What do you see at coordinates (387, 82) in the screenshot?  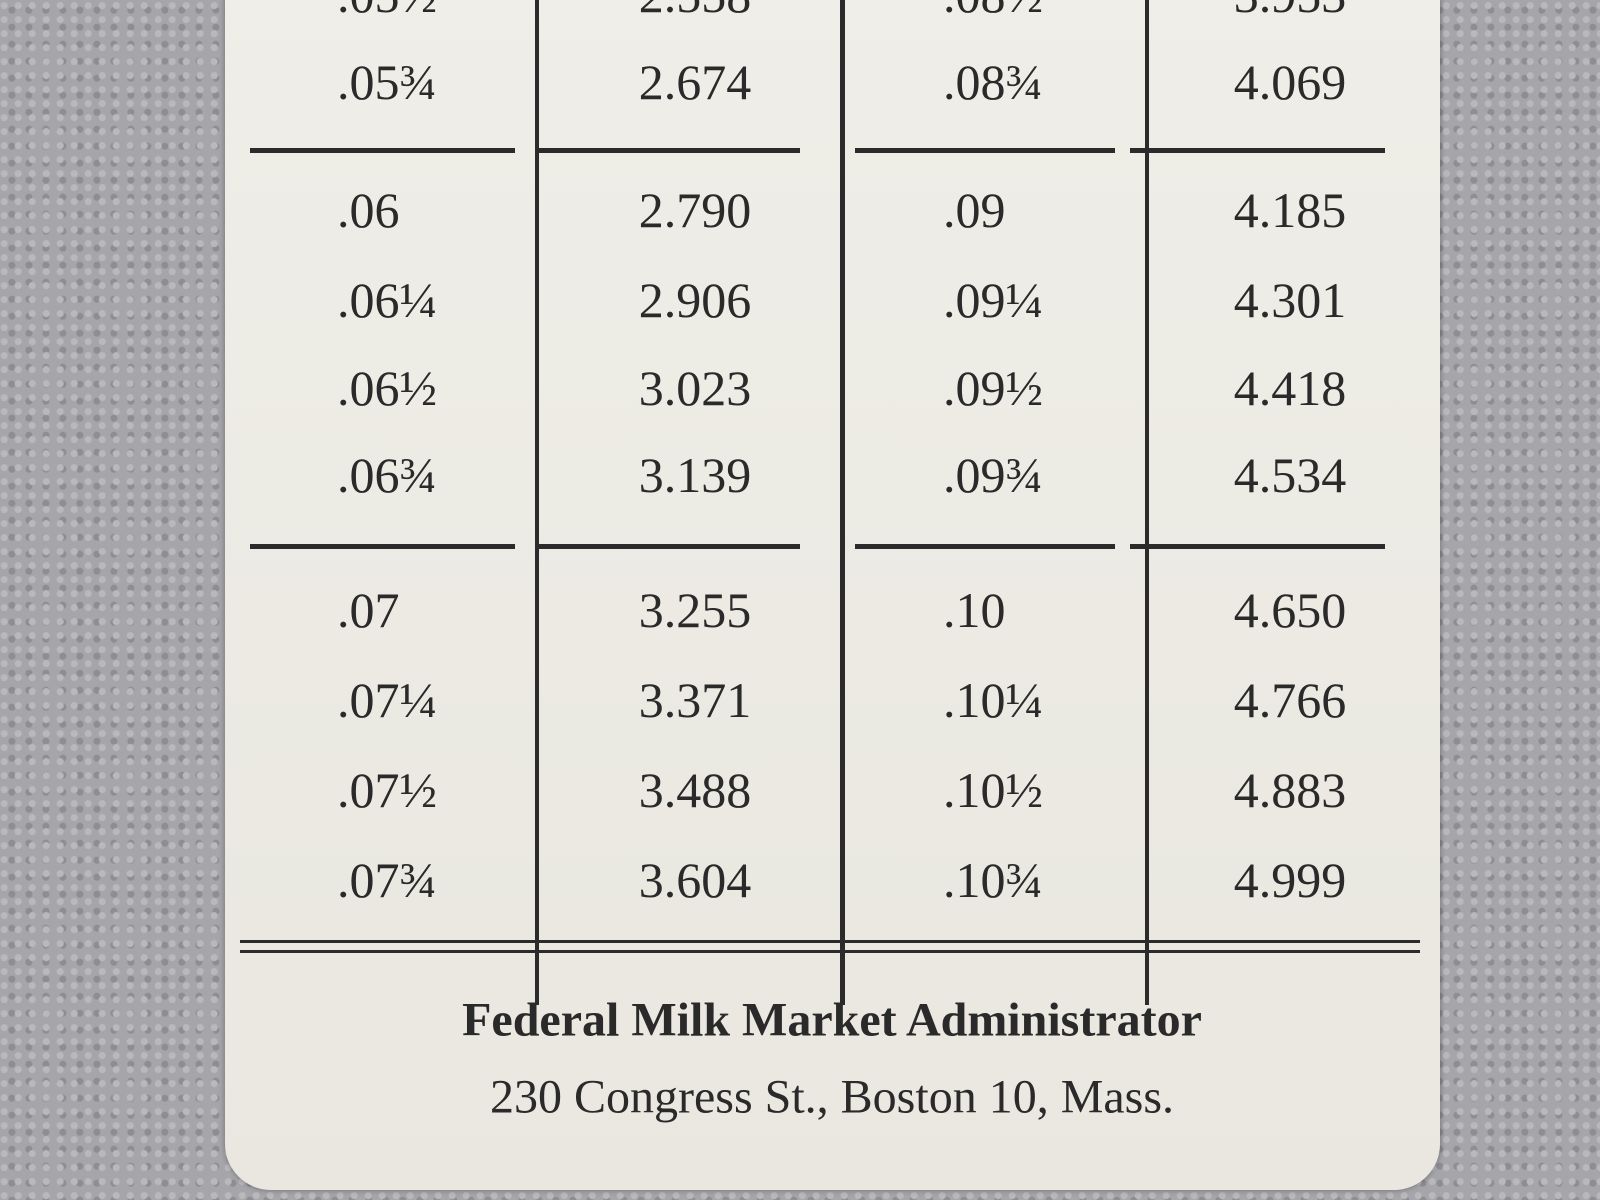 I see `price-value: .05¾` at bounding box center [387, 82].